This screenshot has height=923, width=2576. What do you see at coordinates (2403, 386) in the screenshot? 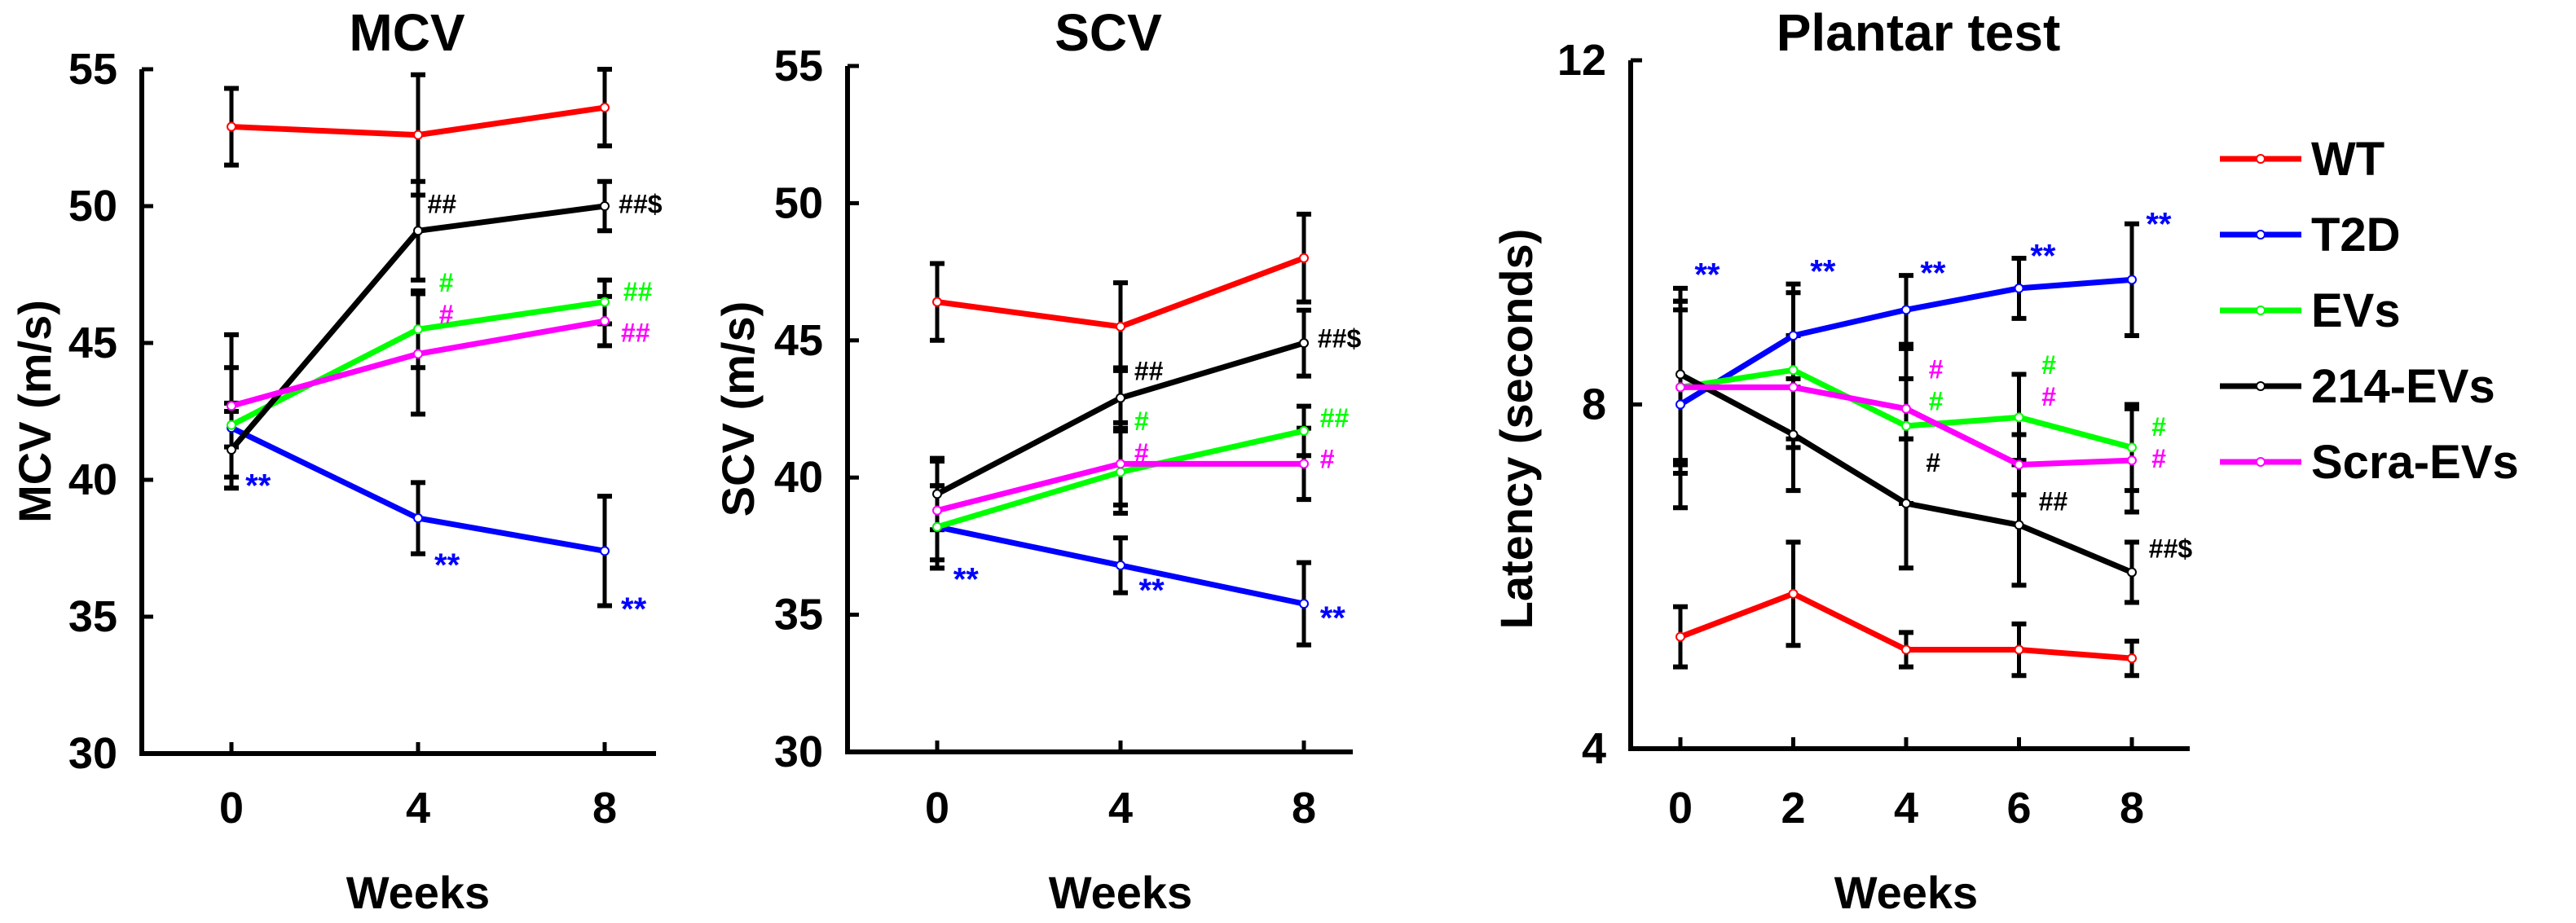
I see `legend-label: 214-EVs` at bounding box center [2403, 386].